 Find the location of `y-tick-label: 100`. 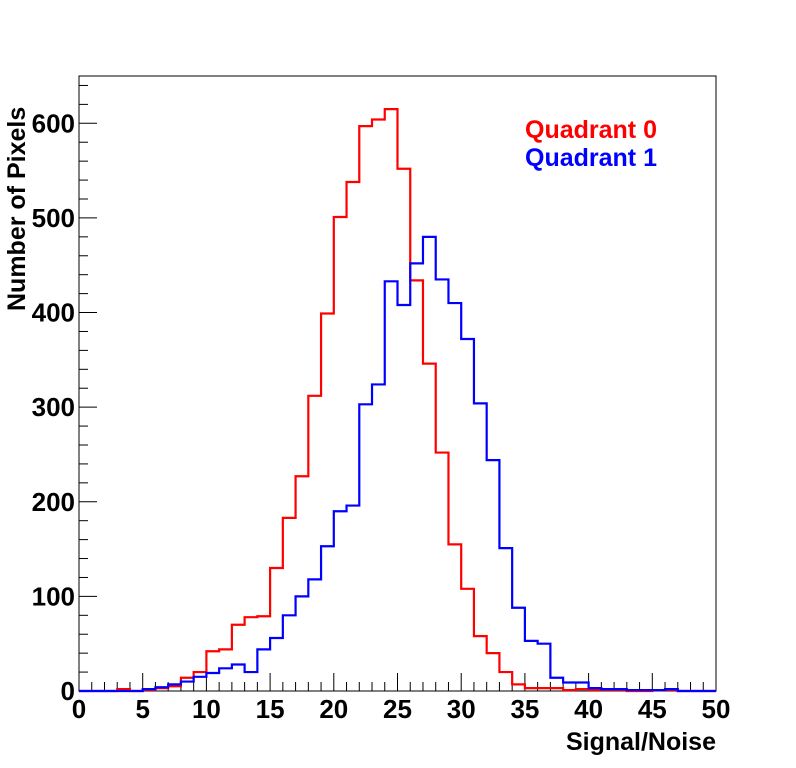

y-tick-label: 100 is located at coordinates (53, 596).